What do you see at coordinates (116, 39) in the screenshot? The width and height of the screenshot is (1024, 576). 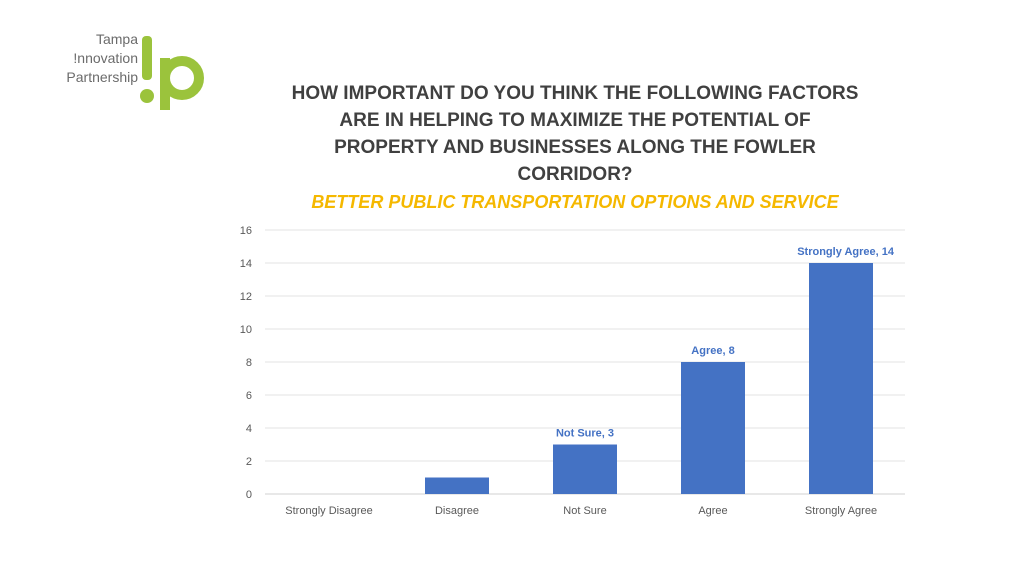 I see `logo-line-tampa: Tampa` at bounding box center [116, 39].